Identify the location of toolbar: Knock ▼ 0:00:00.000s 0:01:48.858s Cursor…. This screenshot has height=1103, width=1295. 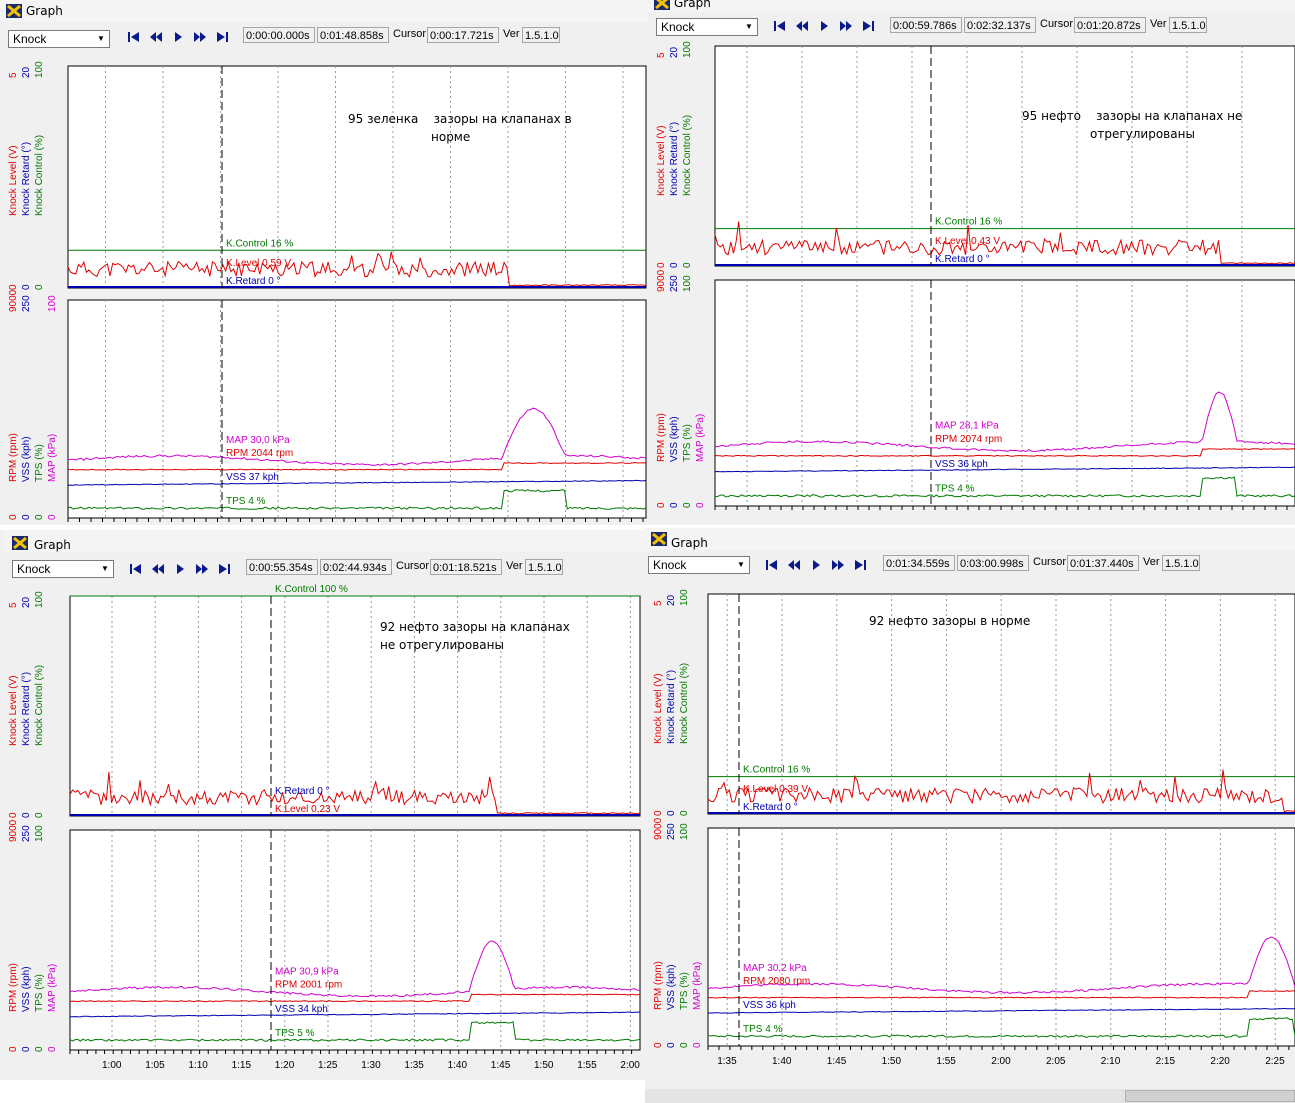
(324, 35).